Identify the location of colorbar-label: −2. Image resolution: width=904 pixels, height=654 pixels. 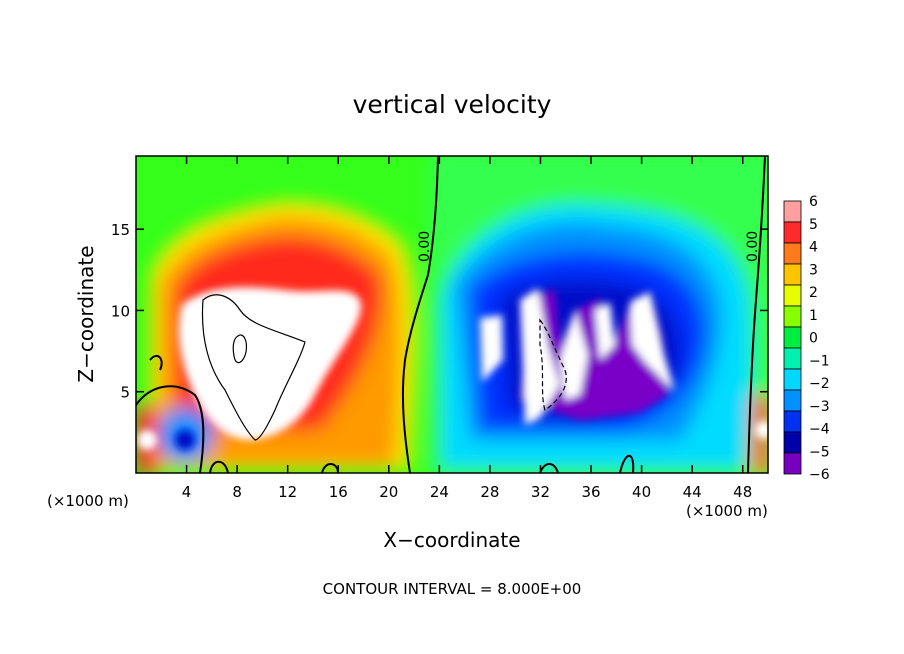
(819, 384).